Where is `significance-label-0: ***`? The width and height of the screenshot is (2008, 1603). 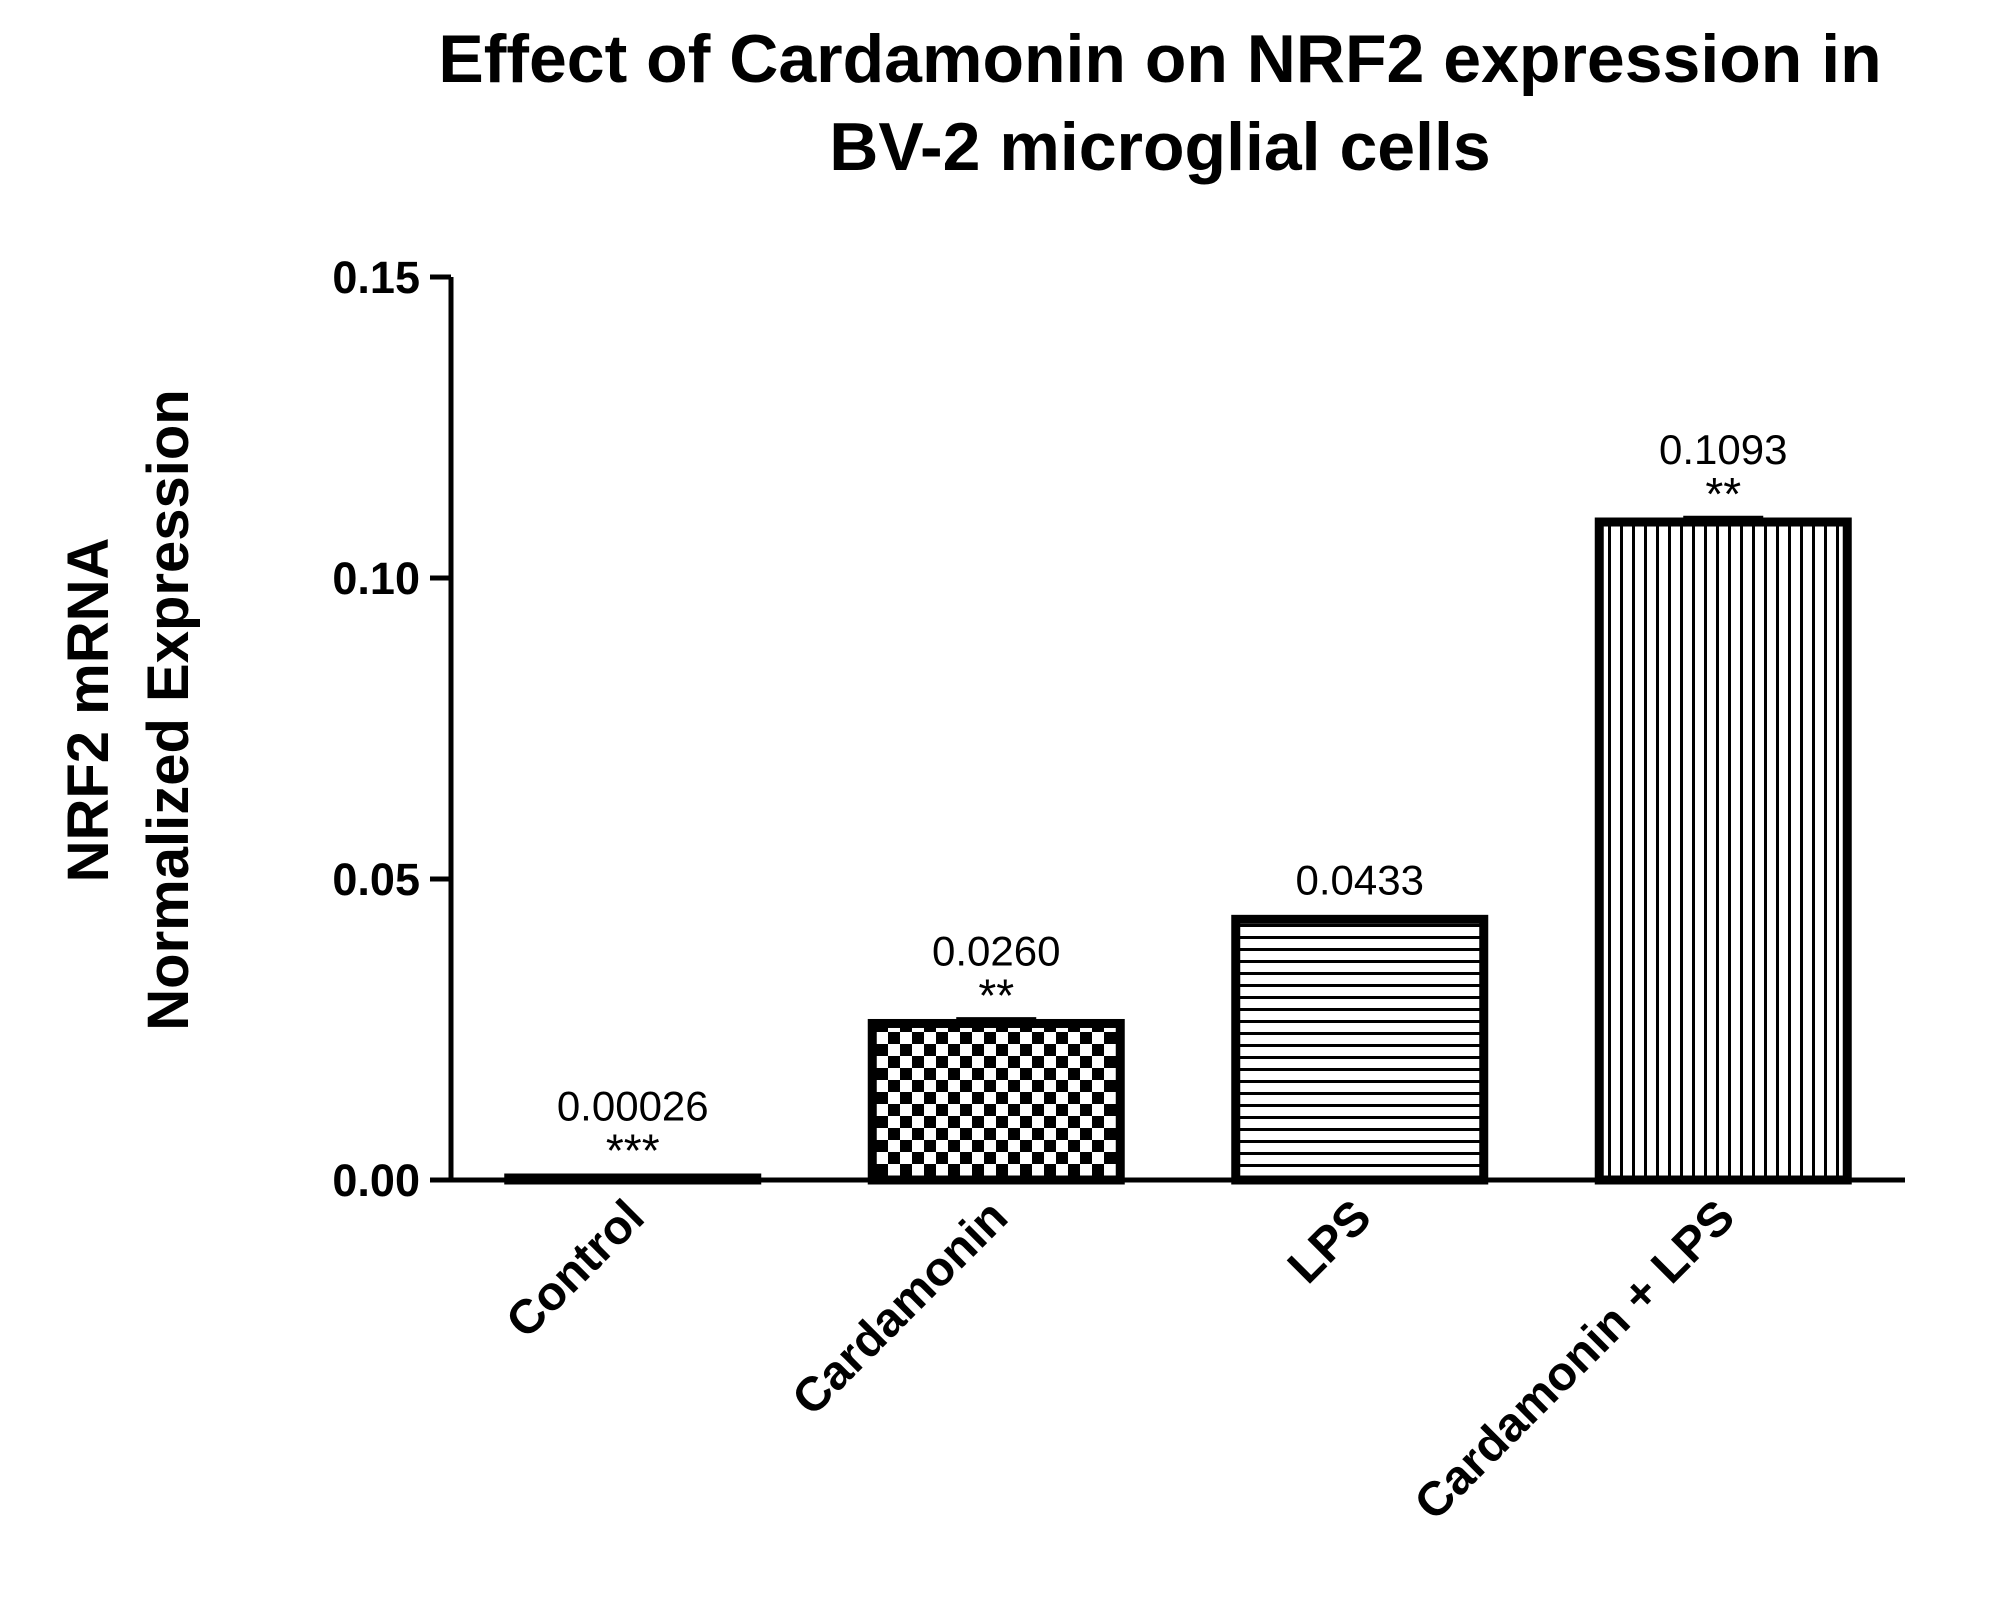
significance-label-0: *** is located at coordinates (633, 1150).